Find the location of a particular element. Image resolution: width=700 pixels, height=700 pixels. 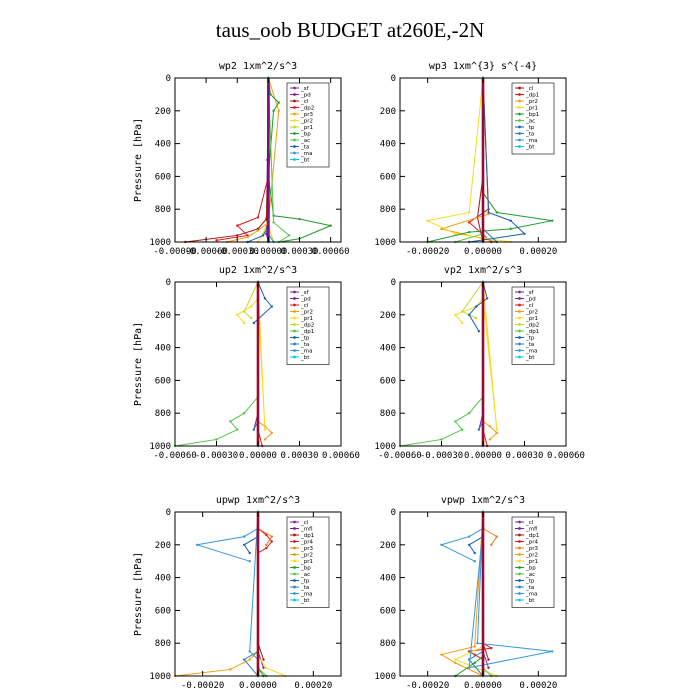

y-axis-label: Pressure [hPa] is located at coordinates (138, 594).